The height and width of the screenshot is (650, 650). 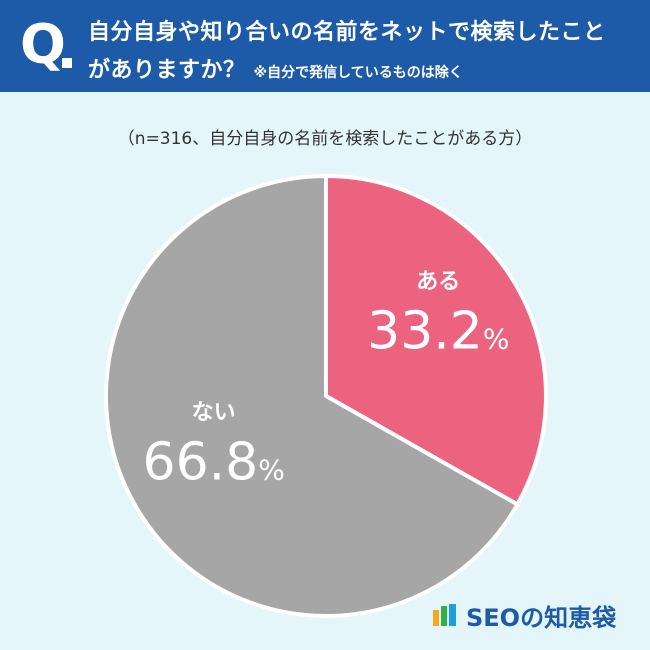 What do you see at coordinates (214, 412) in the screenshot?
I see `pie-slice-label-1: ない` at bounding box center [214, 412].